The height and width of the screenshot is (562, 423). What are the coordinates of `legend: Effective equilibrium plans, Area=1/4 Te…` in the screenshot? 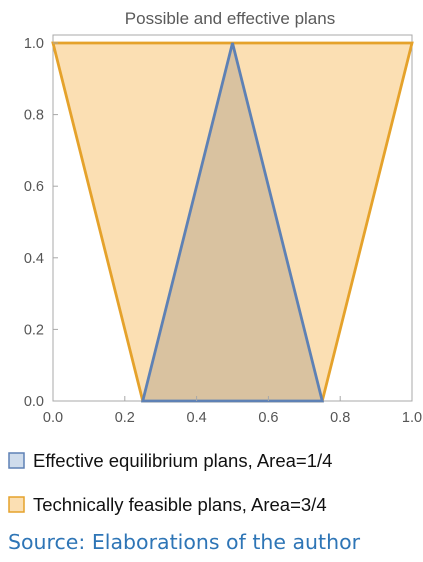 It's located at (170, 482).